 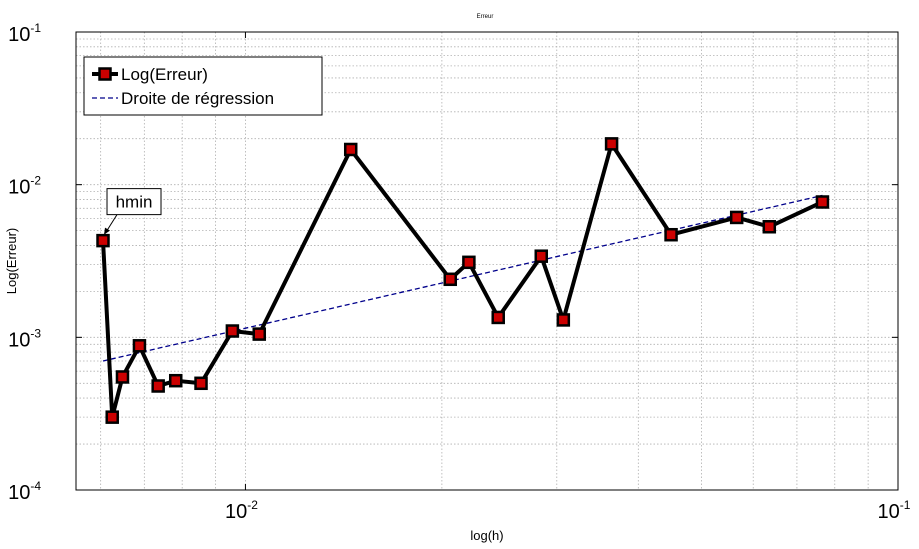 I want to click on y-tick-label: 10⁻², so click(x=24, y=186).